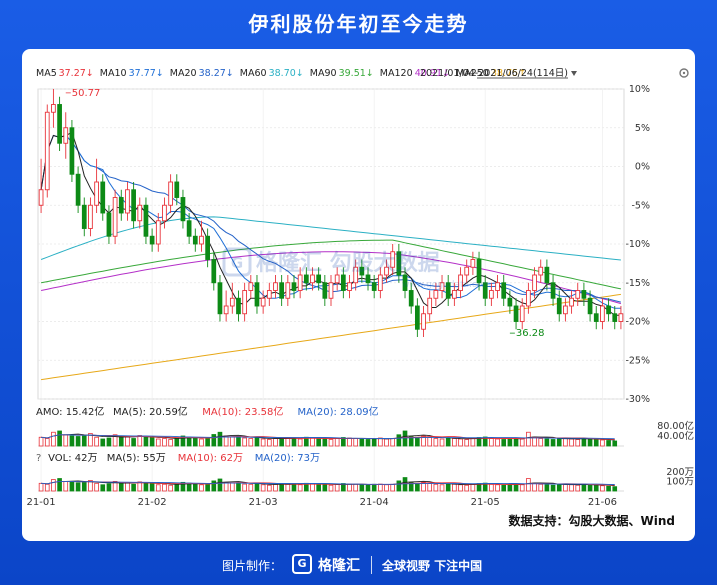 This screenshot has width=717, height=585. I want to click on ma-legend-name-3: MA60, so click(253, 73).